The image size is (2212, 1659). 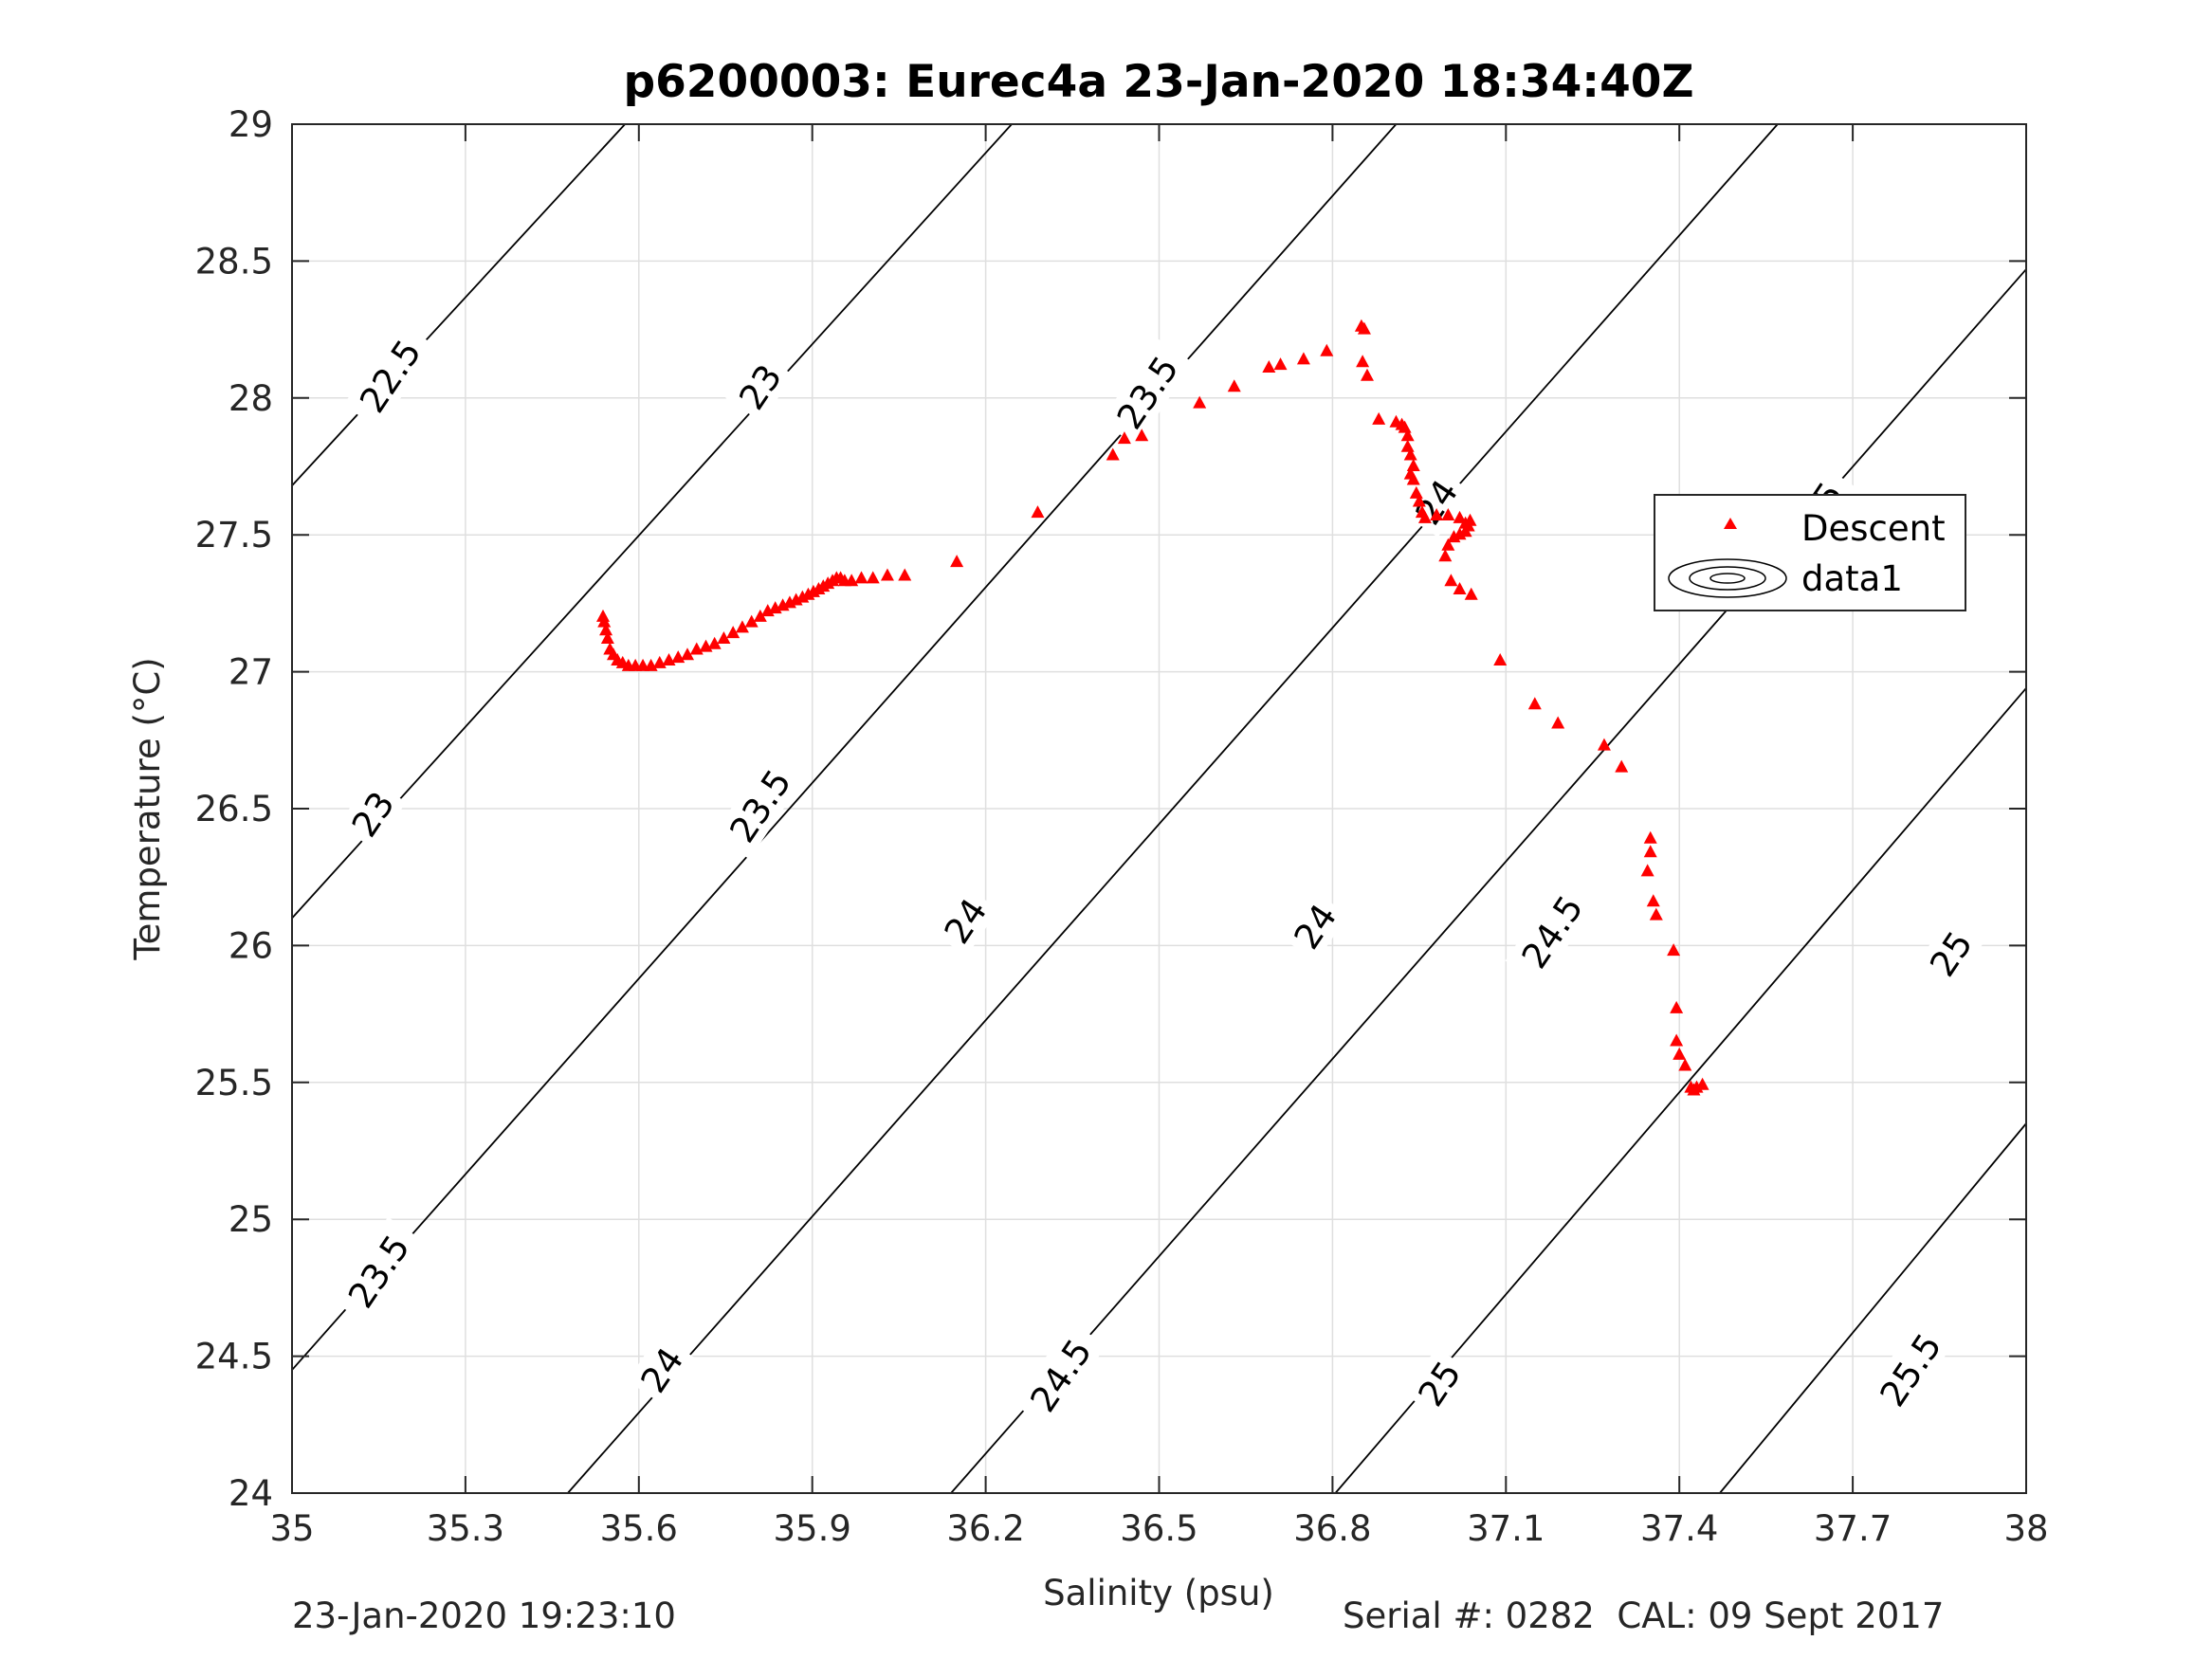 What do you see at coordinates (2025, 1528) in the screenshot?
I see `x-tick-label: 38` at bounding box center [2025, 1528].